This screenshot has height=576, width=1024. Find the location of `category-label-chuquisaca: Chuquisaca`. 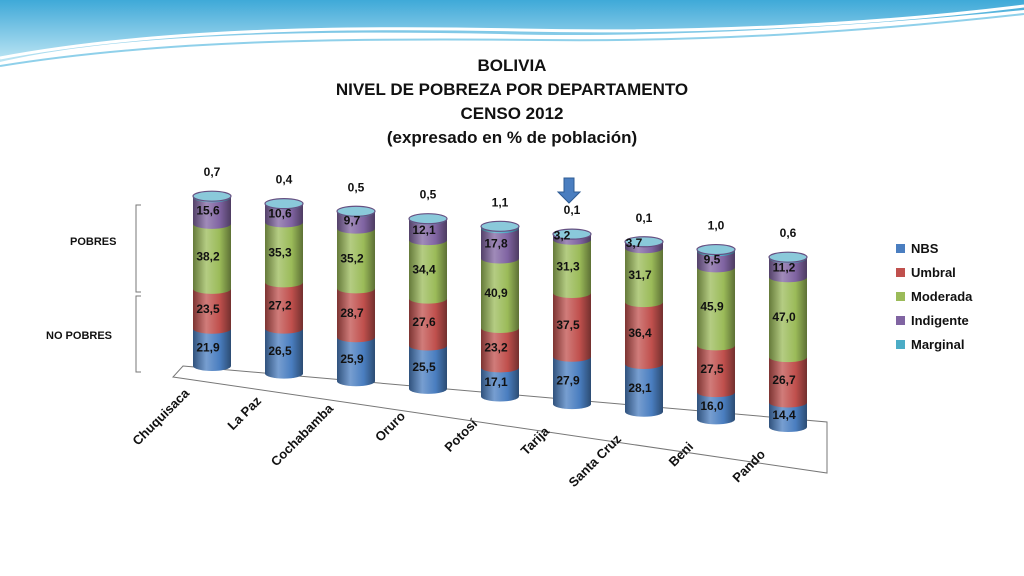

category-label-chuquisaca: Chuquisaca is located at coordinates (160, 416).